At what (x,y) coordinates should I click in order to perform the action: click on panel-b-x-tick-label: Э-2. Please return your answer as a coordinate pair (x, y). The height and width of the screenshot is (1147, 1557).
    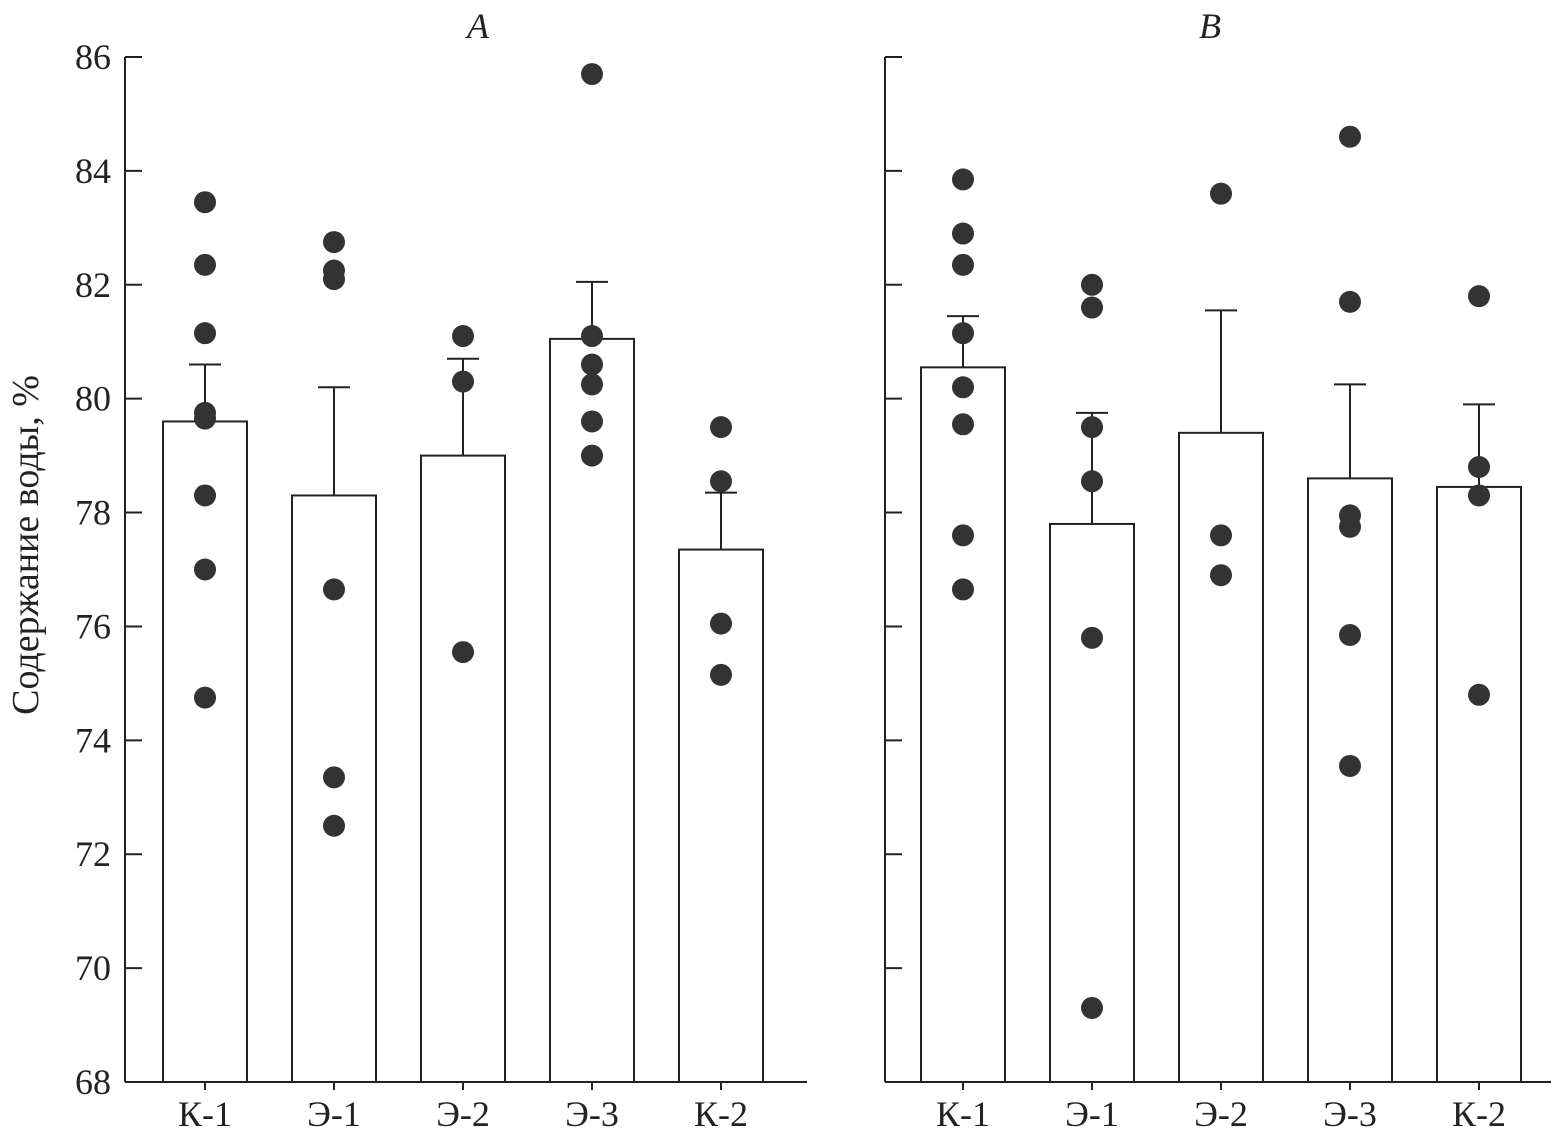
    Looking at the image, I should click on (1221, 1114).